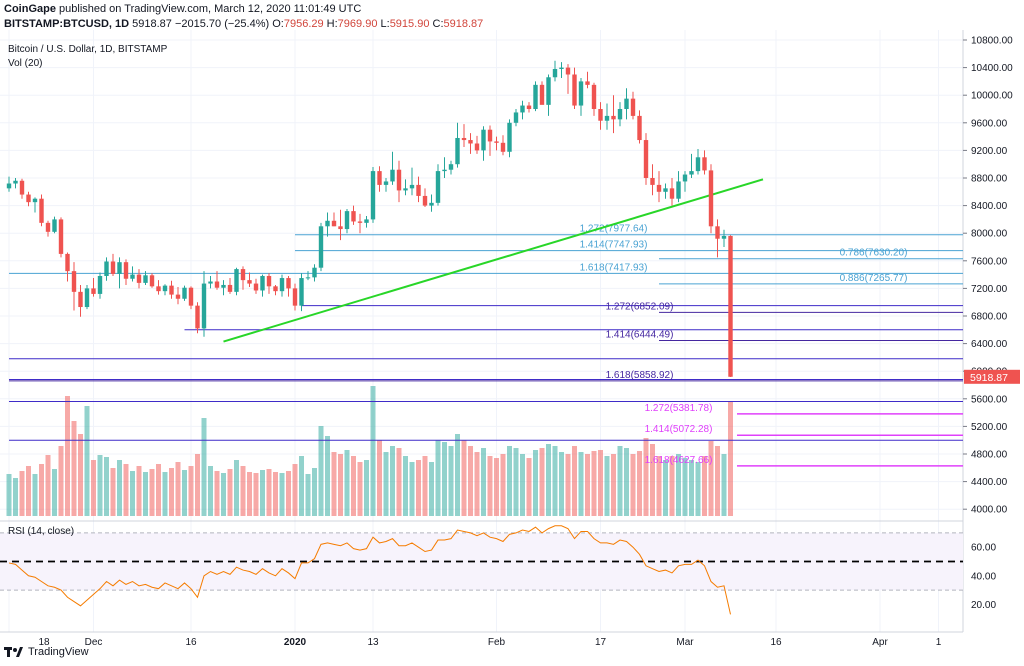 Image resolution: width=1024 pixels, height=666 pixels. Describe the element at coordinates (989, 317) in the screenshot. I see `price-tick-label: 6800.00` at that location.